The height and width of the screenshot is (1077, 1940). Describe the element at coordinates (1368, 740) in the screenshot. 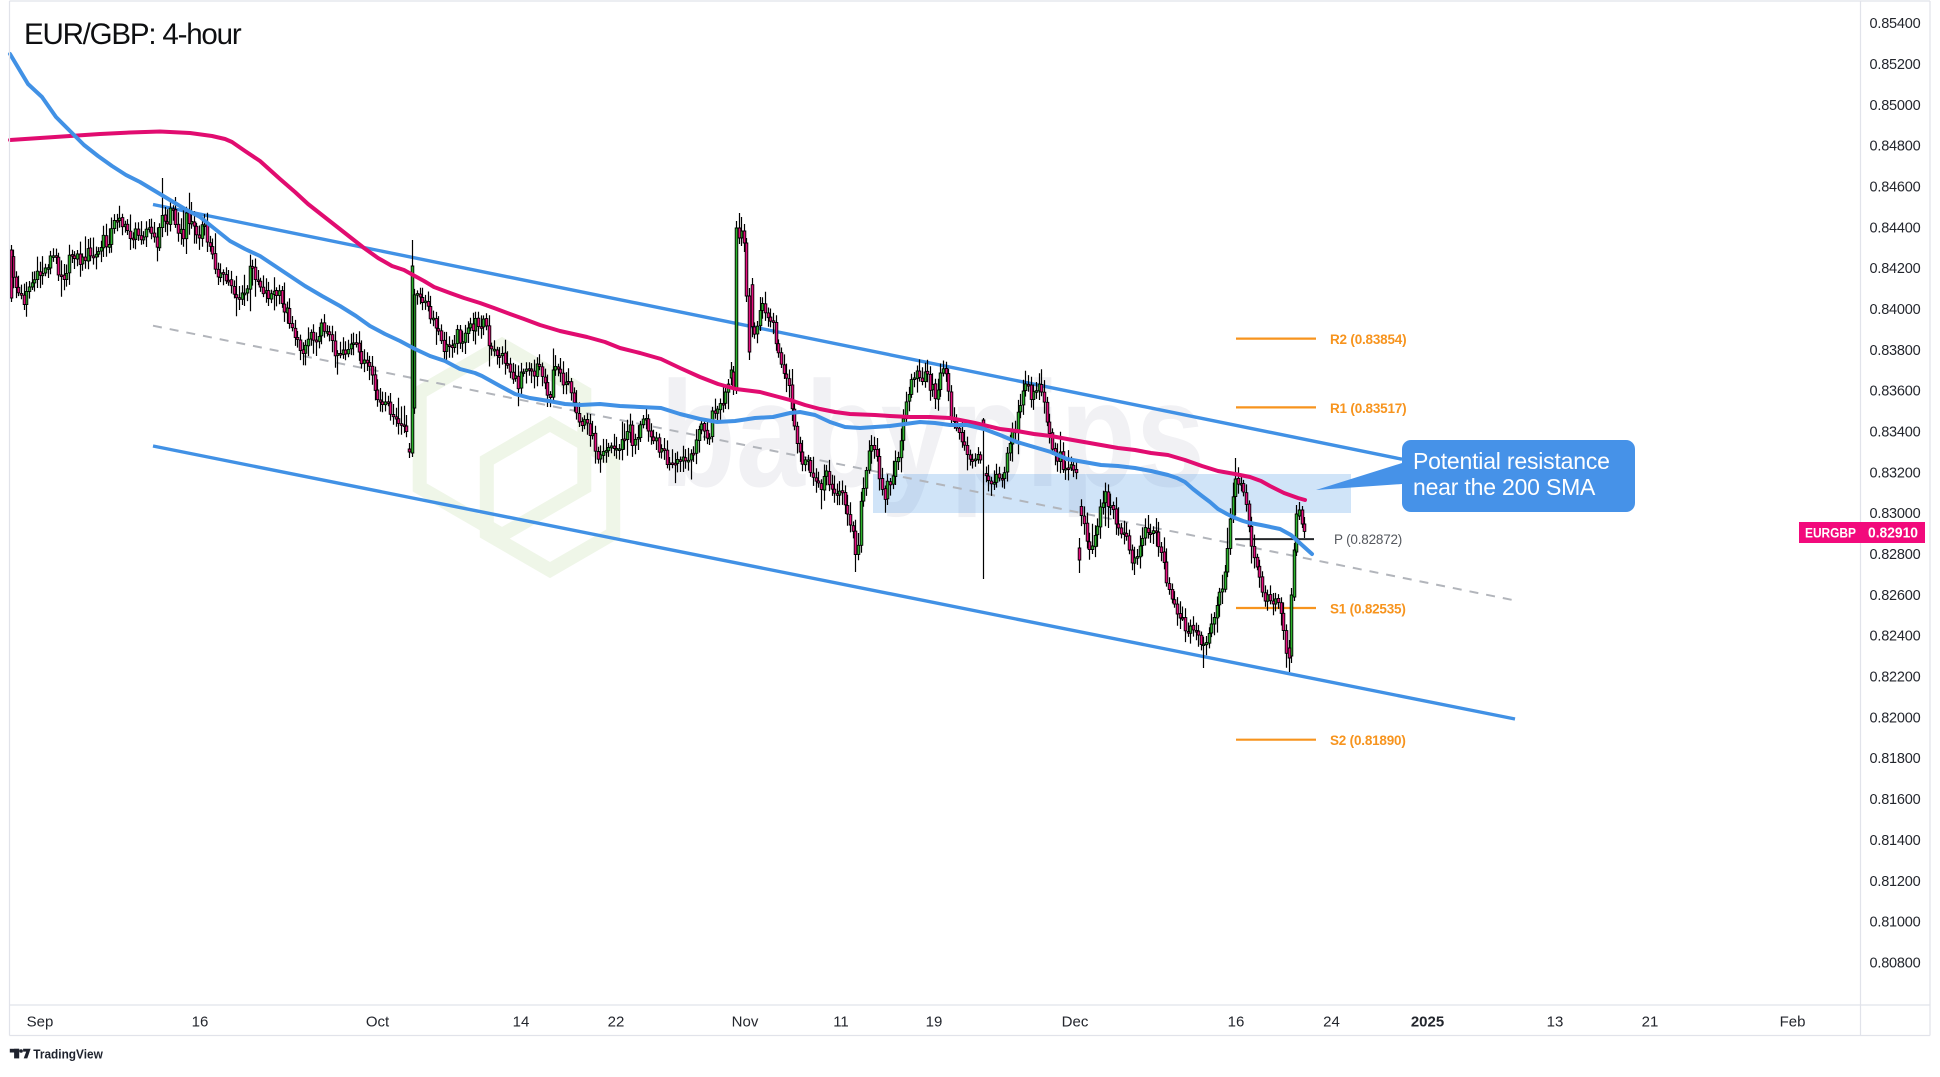

I see `svg-text: S2 (0.81890)` at that location.